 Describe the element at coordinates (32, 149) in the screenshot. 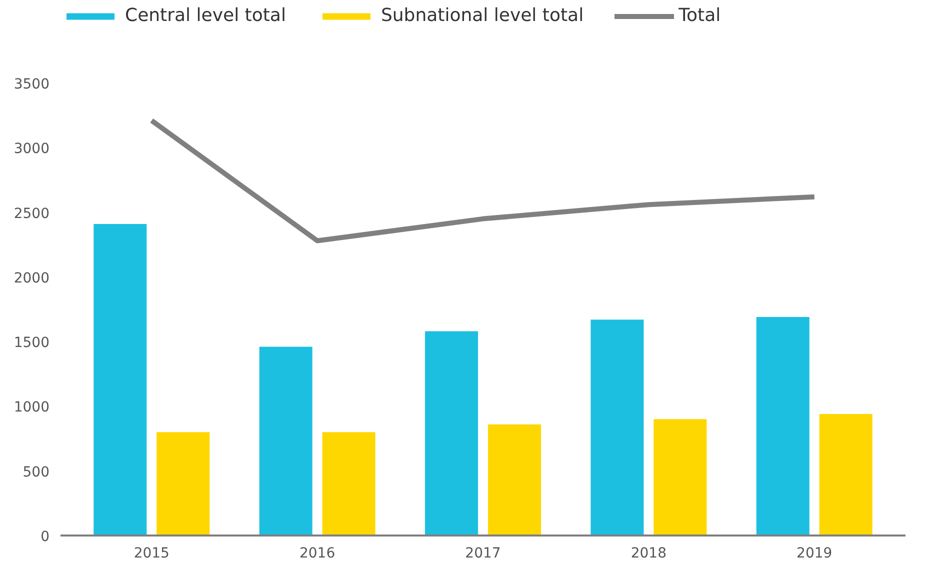

I see `y-tick-label: 3000` at that location.